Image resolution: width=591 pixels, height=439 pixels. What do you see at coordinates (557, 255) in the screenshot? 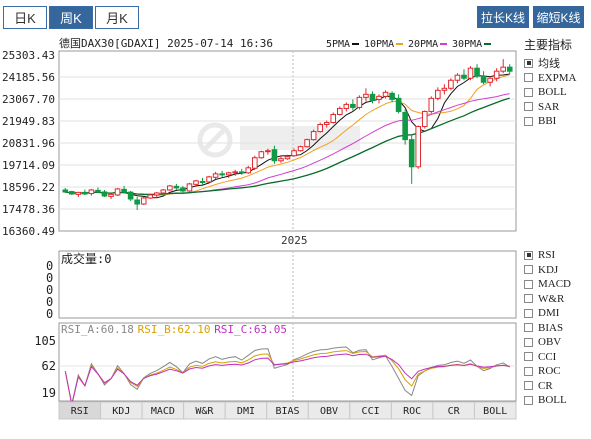
I see `sub-indicator-rsi: RSI` at bounding box center [557, 255].